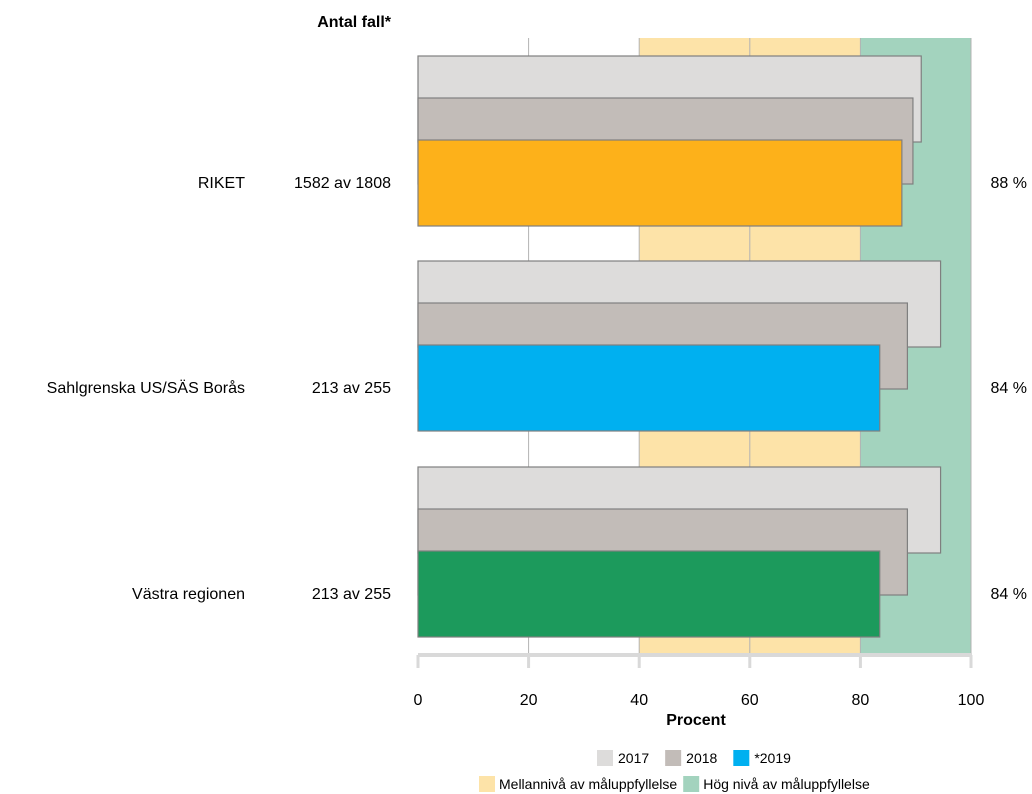  I want to click on legend-label: 2017, so click(633, 758).